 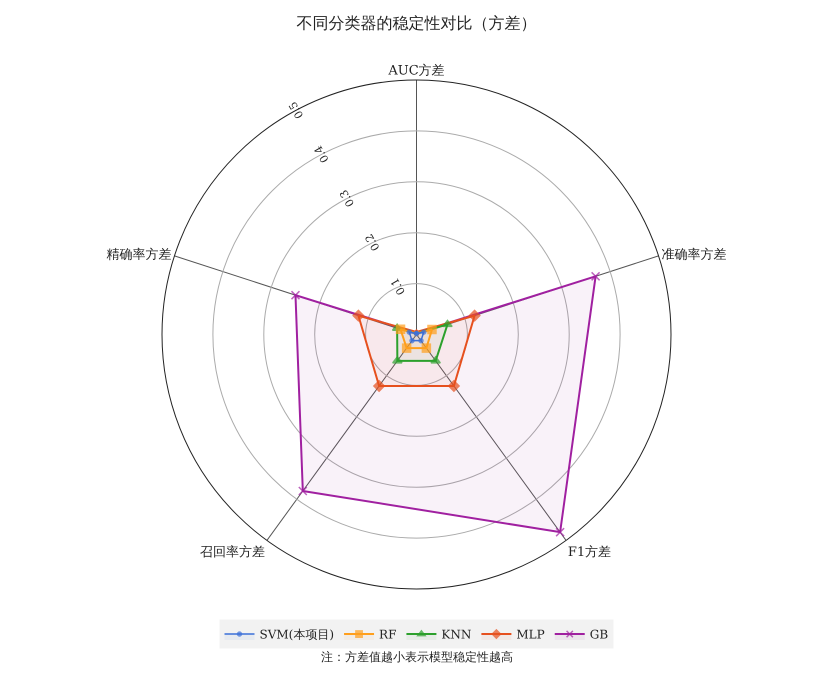 I want to click on spoke-label: 准确率方差, so click(x=693, y=254).